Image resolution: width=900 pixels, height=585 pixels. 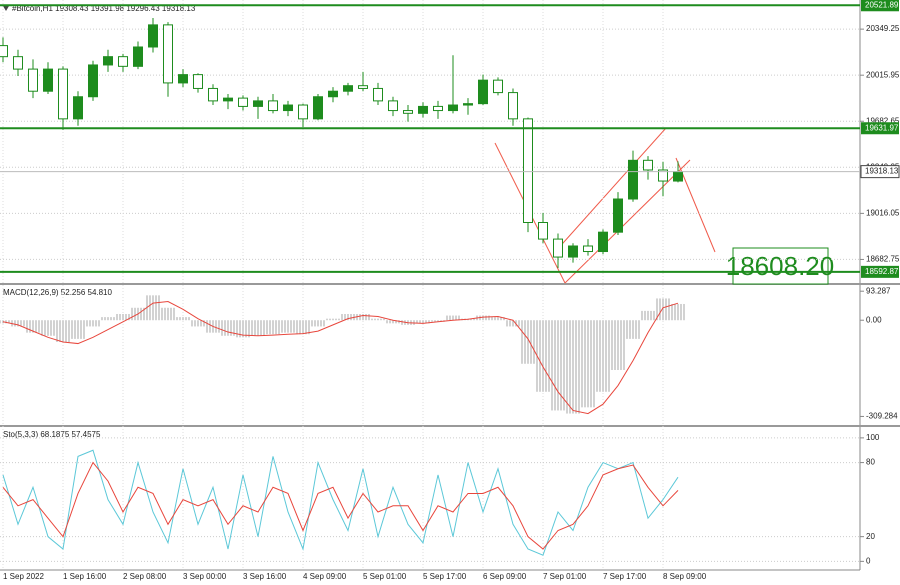 I want to click on collapse-icon, so click(x=6, y=8).